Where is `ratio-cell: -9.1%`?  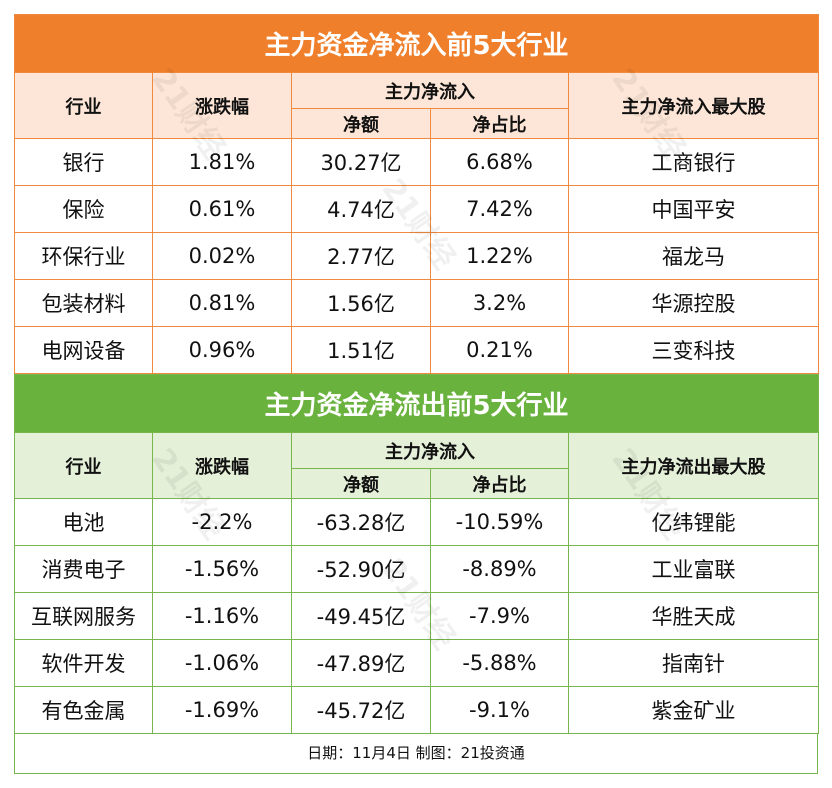
ratio-cell: -9.1% is located at coordinates (499, 710).